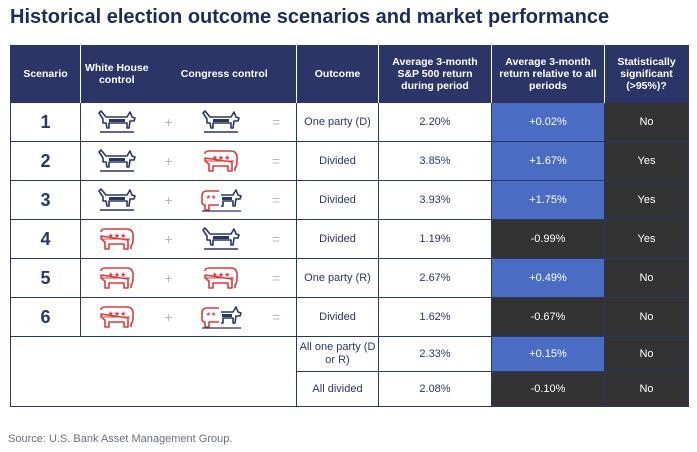 The height and width of the screenshot is (452, 697). What do you see at coordinates (548, 389) in the screenshot?
I see `summary-relative-cell: -0.10%` at bounding box center [548, 389].